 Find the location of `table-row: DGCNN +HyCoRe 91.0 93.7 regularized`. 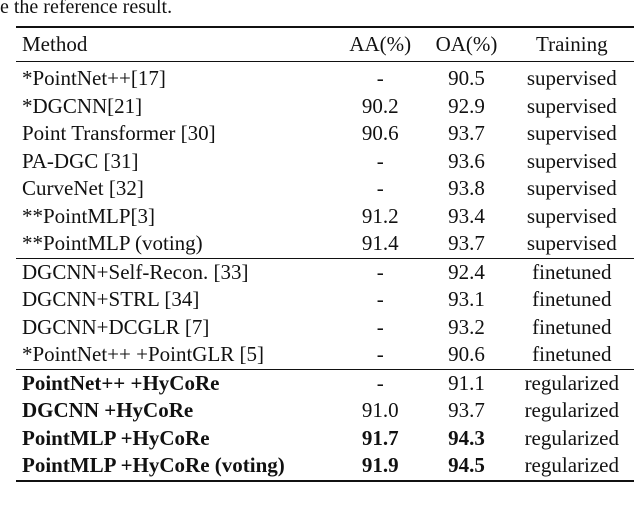

table-row: DGCNN +HyCoRe 91.0 93.7 regularized is located at coordinates (325, 411).